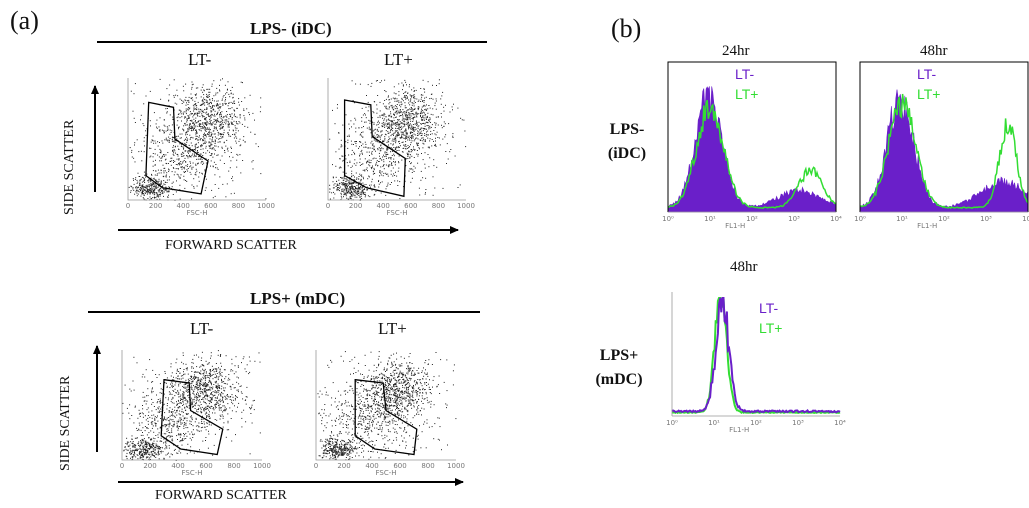 This screenshot has width=1029, height=508. What do you see at coordinates (626, 28) in the screenshot?
I see `panel-b-label: (b)` at bounding box center [626, 28].